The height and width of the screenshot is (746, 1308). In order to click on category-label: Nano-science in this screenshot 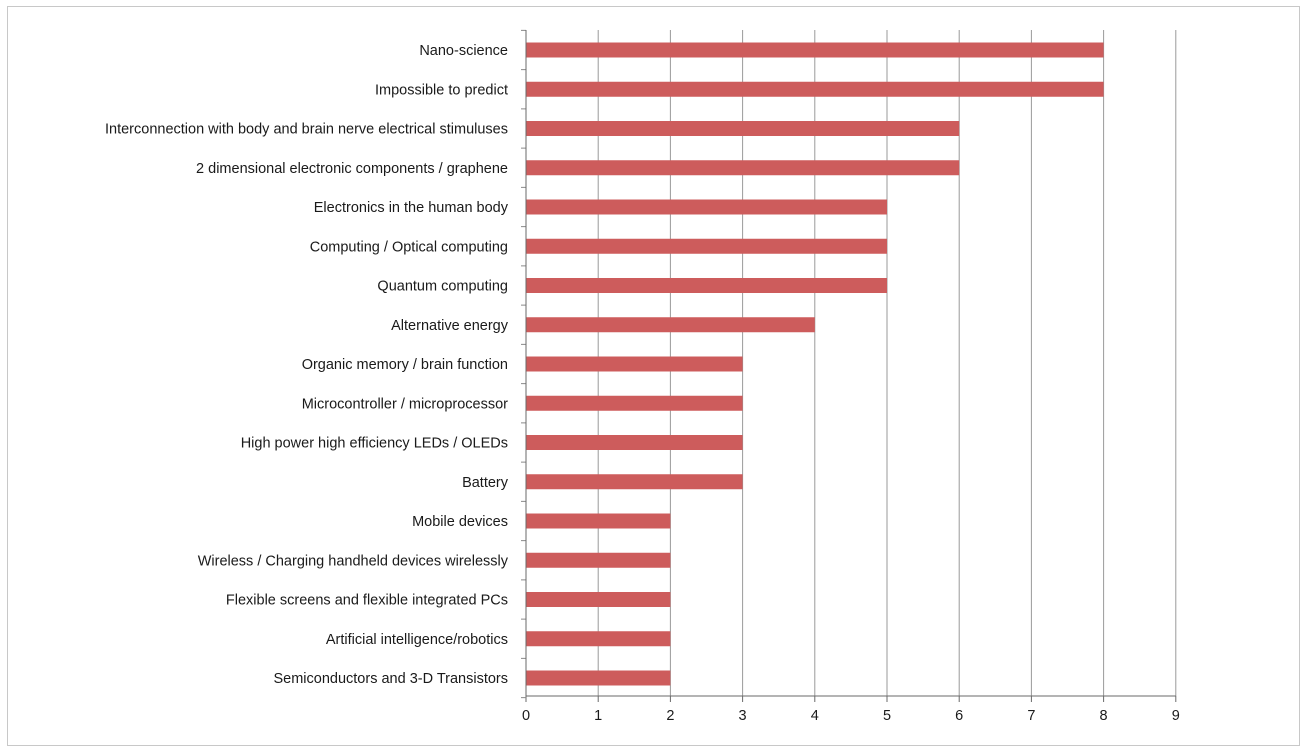, I will do `click(463, 51)`.